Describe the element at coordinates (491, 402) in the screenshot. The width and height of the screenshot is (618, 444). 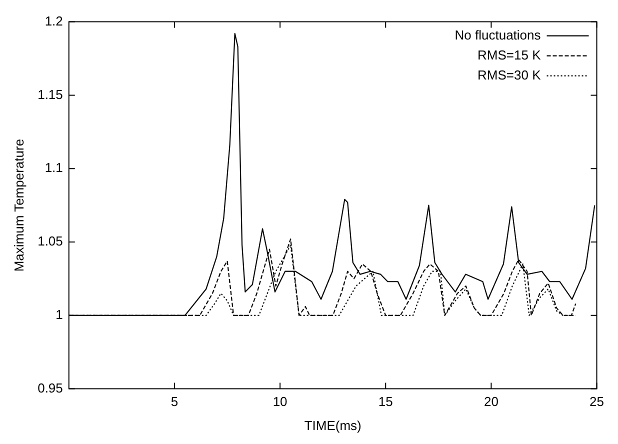
I see `x-tick-label: 20` at that location.